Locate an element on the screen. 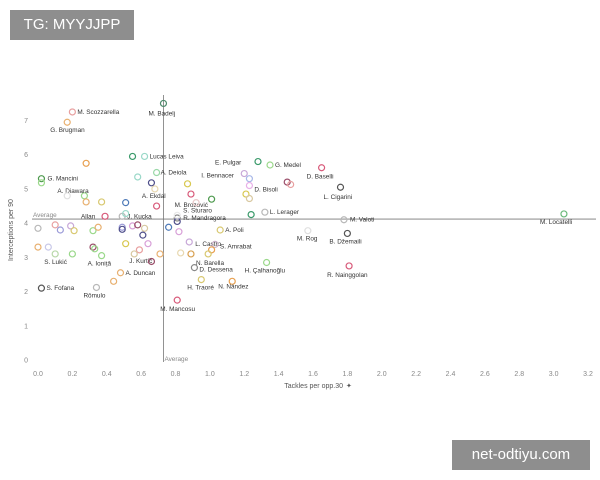  average-y-label: Average is located at coordinates (45, 215).